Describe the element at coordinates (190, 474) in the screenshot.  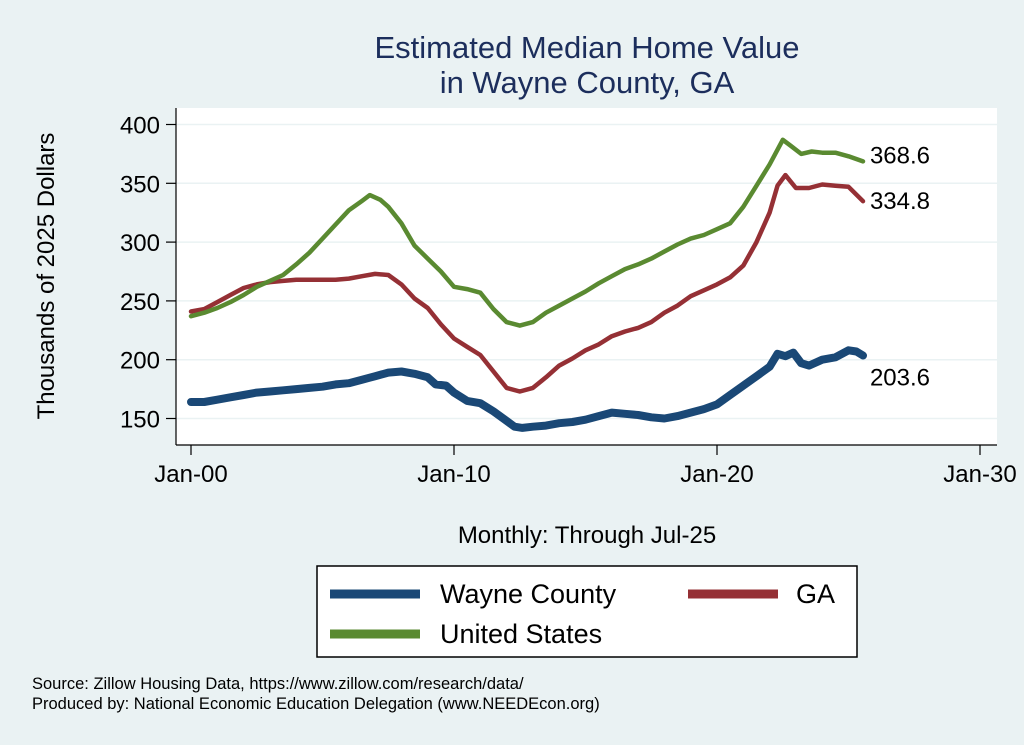
I see `x-tick-label-0: Jan-00` at that location.